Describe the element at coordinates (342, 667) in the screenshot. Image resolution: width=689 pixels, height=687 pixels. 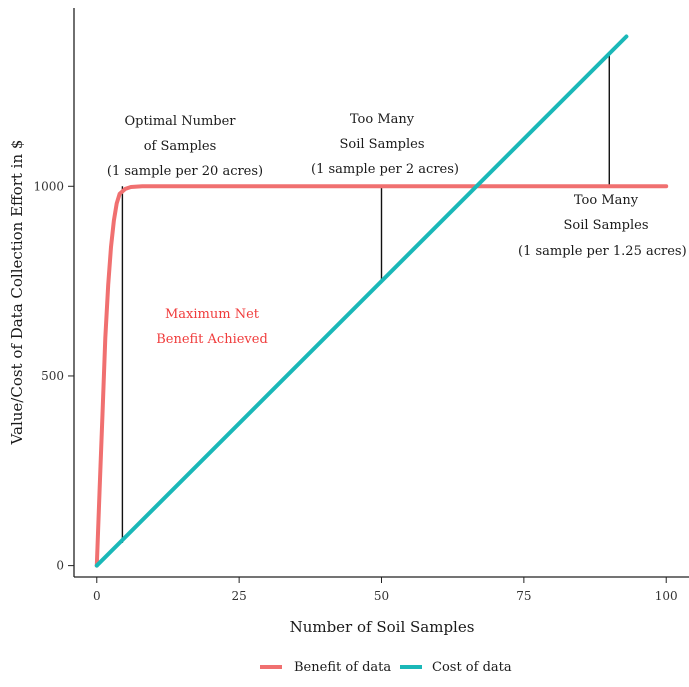
I see `legend-benefit-label: Benefit of data` at that location.